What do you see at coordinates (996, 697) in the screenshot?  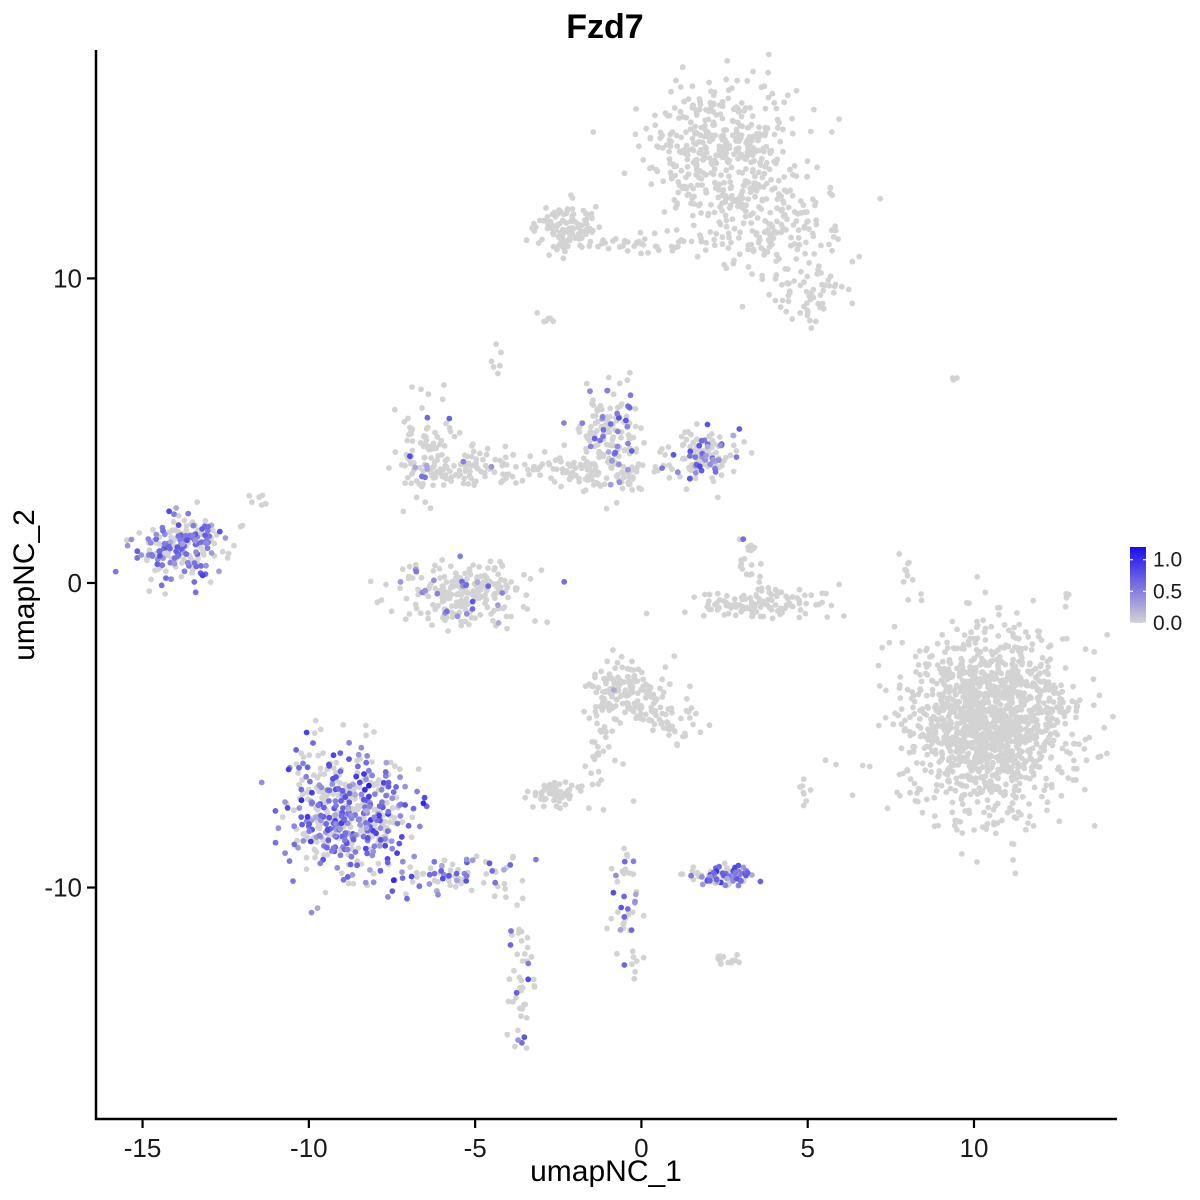 I see `data-point-1949` at bounding box center [996, 697].